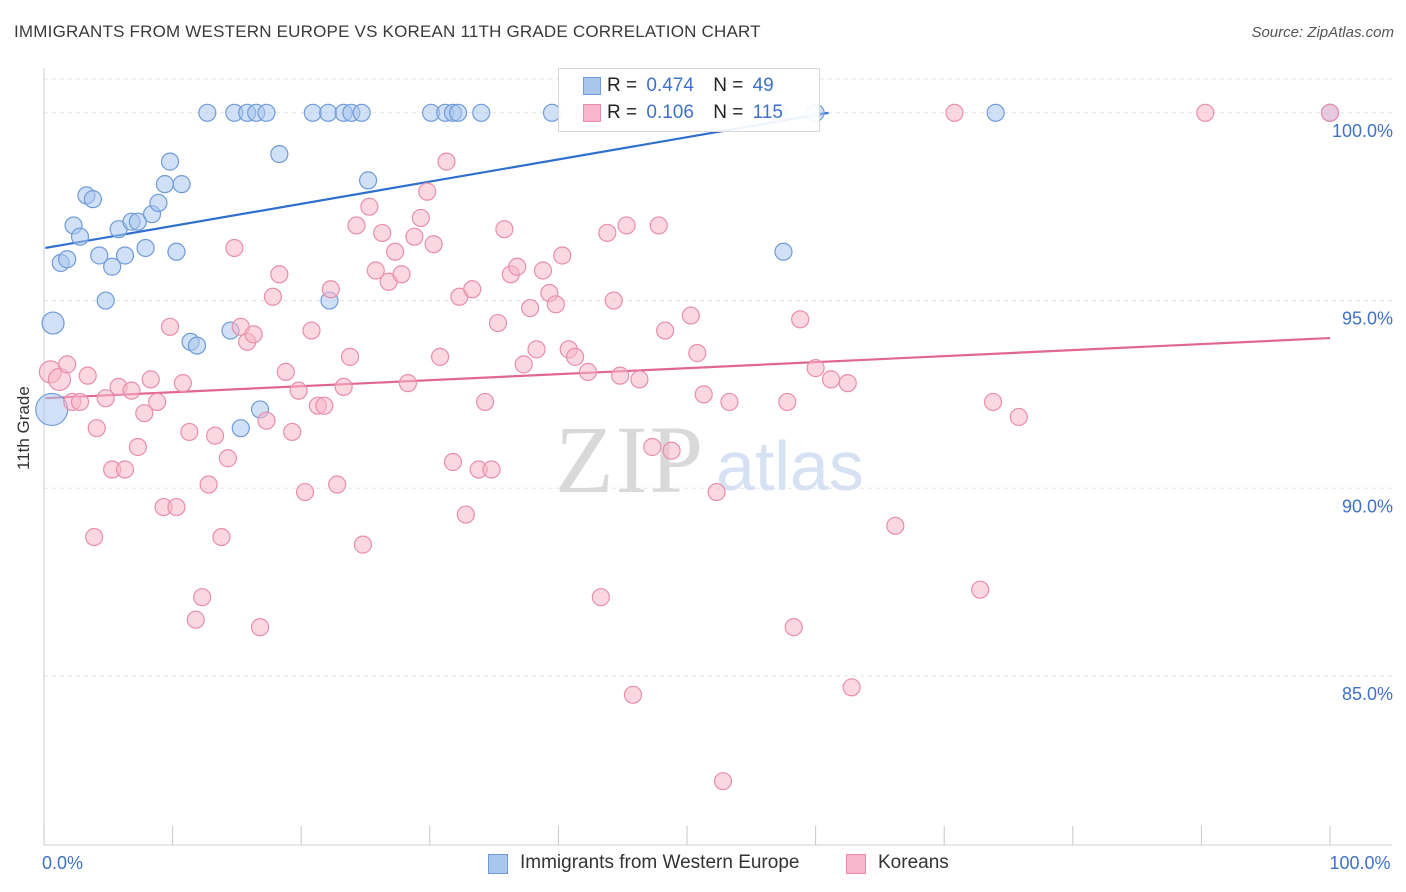 The height and width of the screenshot is (892, 1406). What do you see at coordinates (643, 863) in the screenshot?
I see `legend-item-western-europe: Immigrants from Western Europe` at bounding box center [643, 863].